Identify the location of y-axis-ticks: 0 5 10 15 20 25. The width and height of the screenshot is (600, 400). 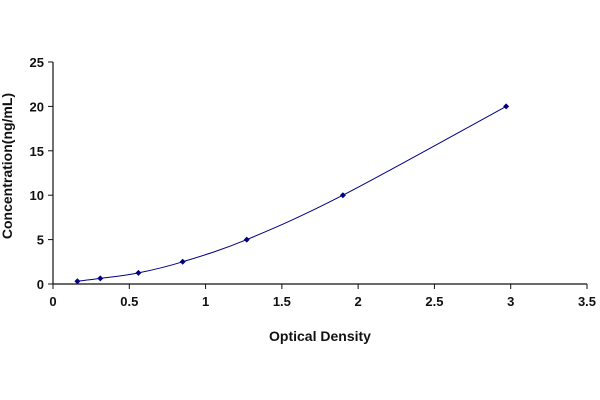
(41, 173).